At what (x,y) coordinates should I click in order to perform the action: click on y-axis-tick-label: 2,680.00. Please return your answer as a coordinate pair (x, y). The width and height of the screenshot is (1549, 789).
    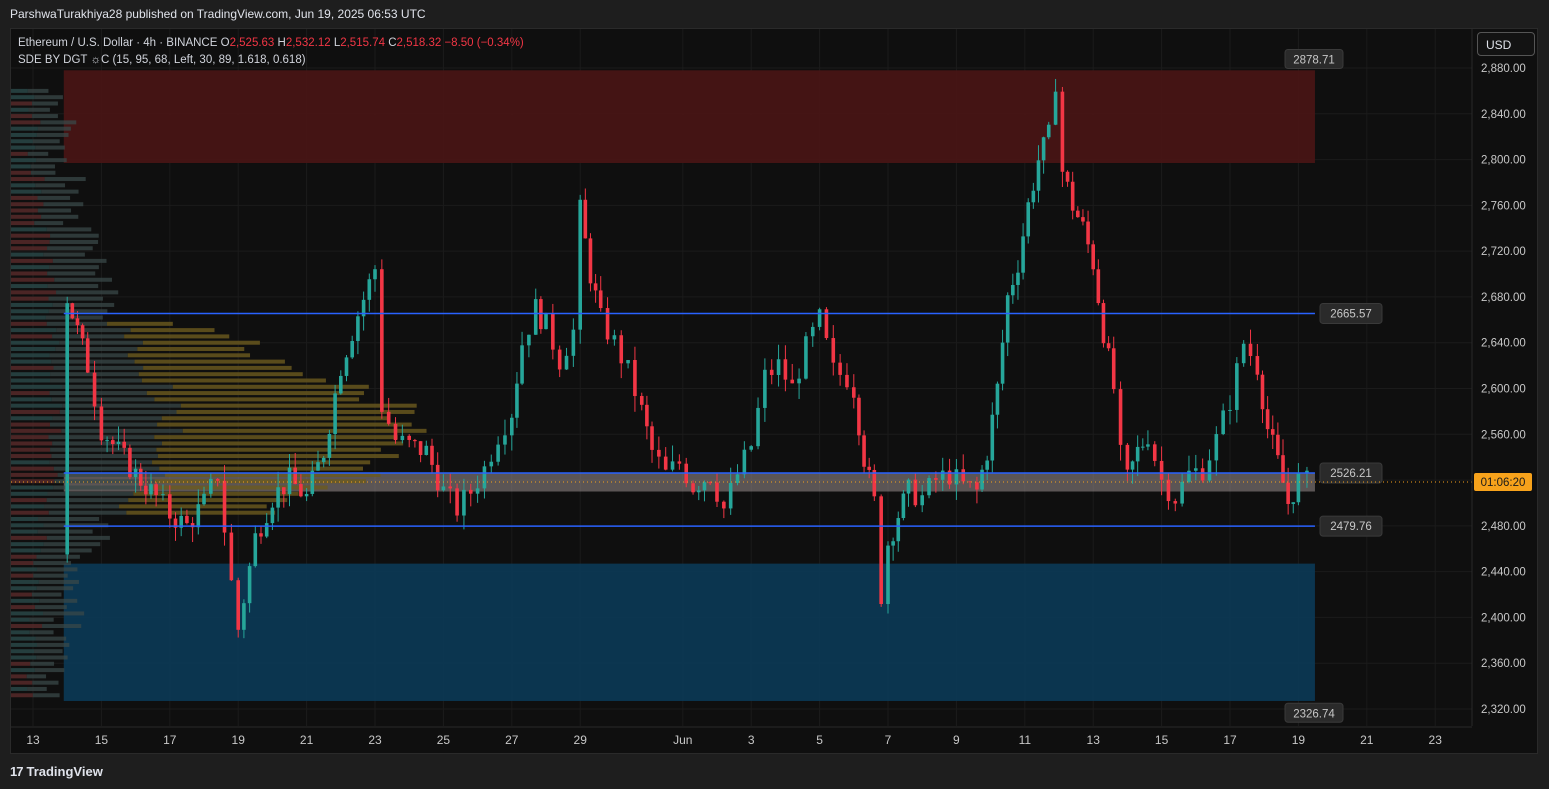
    Looking at the image, I should click on (1503, 298).